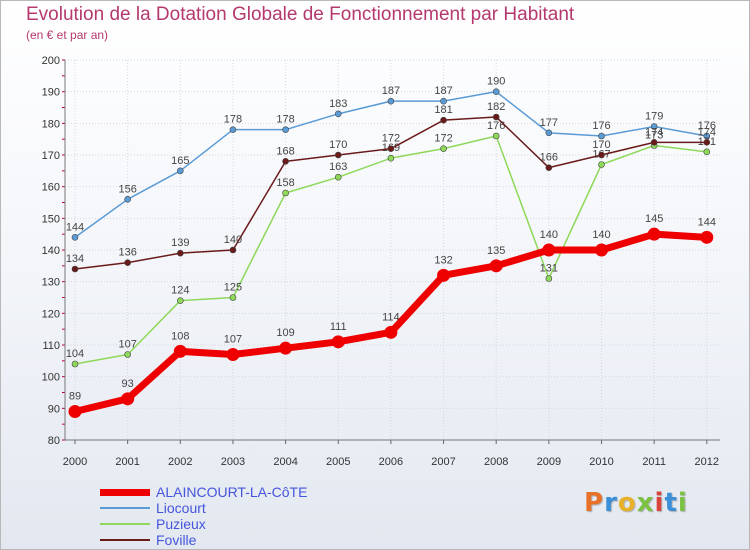 The height and width of the screenshot is (550, 750). What do you see at coordinates (338, 327) in the screenshot?
I see `data-label-alaincourt-la-c-te: 111` at bounding box center [338, 327].